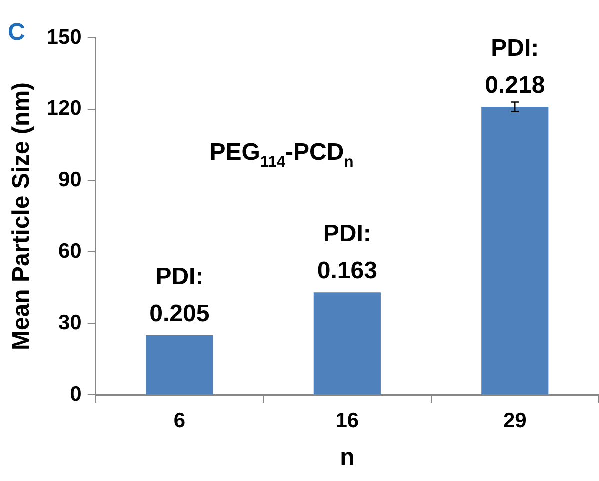 This screenshot has width=599, height=481. I want to click on annotation: PDI: 0.163, so click(347, 252).